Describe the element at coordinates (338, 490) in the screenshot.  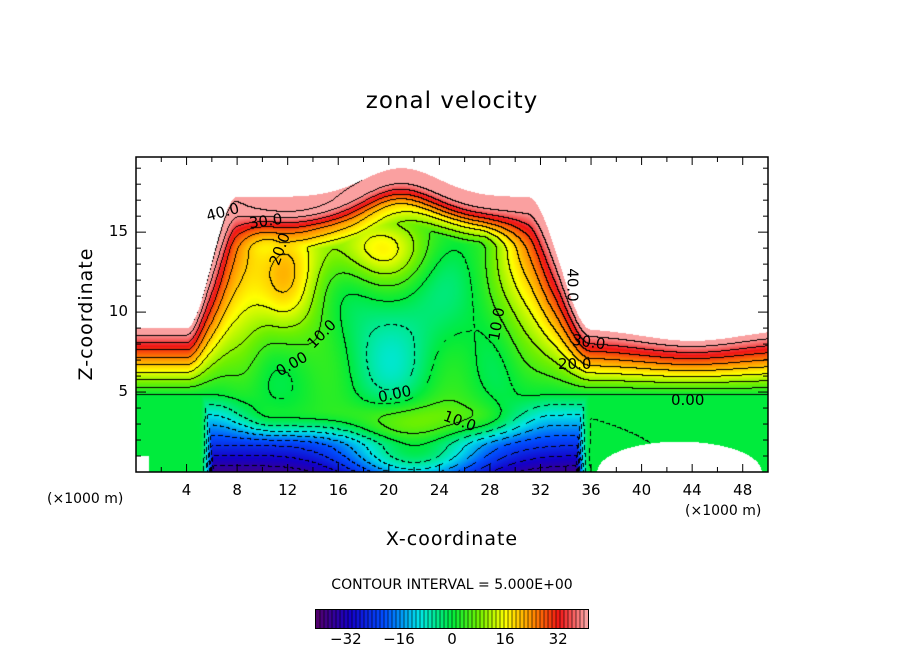
I see `x-tick-label: 16` at that location.